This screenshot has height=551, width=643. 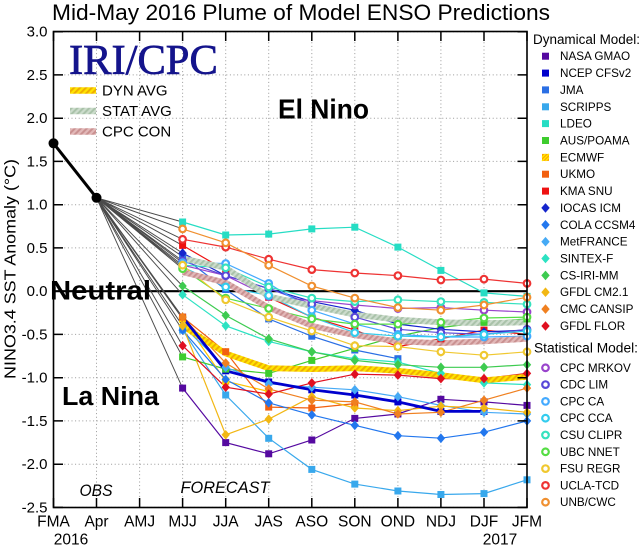 I want to click on svg-text: 3.0, so click(x=37, y=32).